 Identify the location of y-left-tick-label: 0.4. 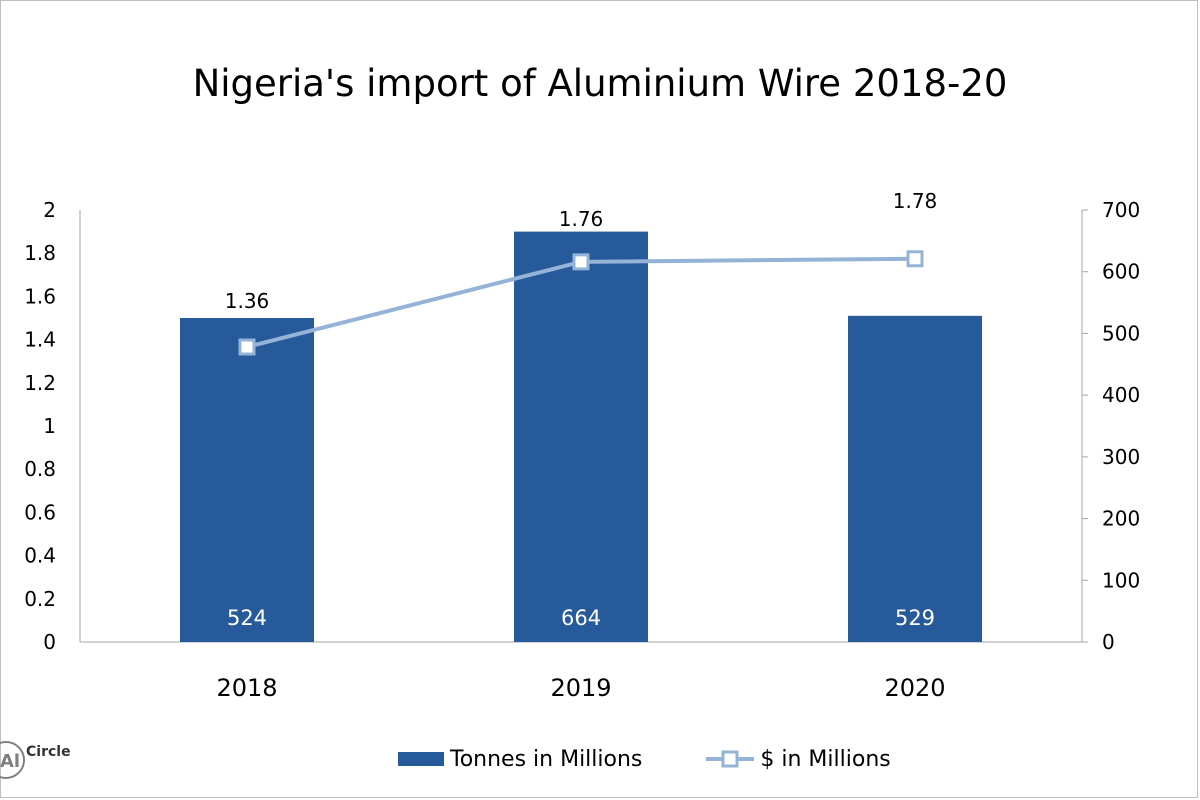
(40, 556).